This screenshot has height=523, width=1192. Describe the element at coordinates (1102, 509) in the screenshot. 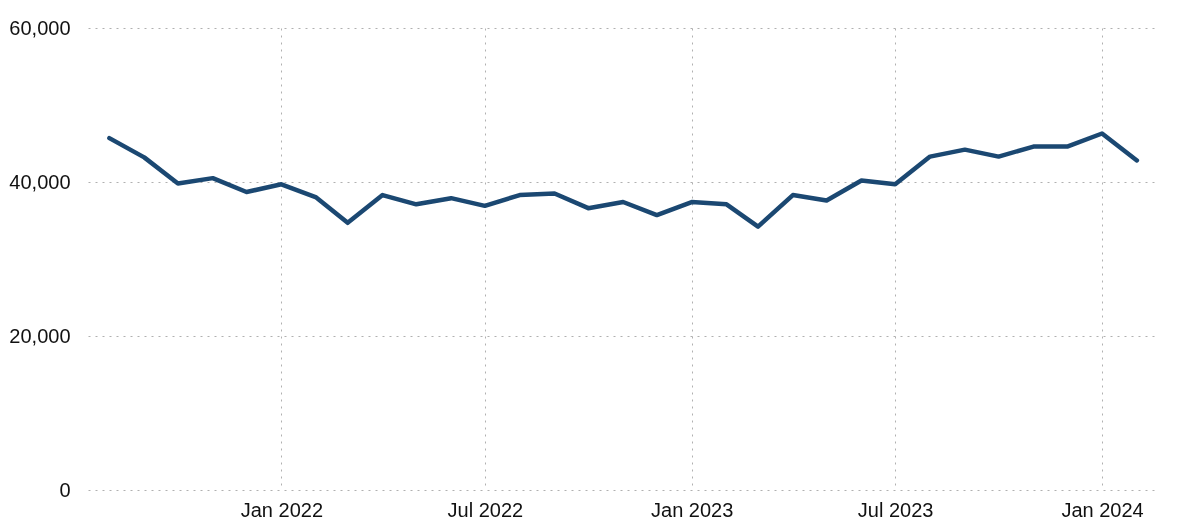

I see `x-tick-label: Jan 2024` at that location.